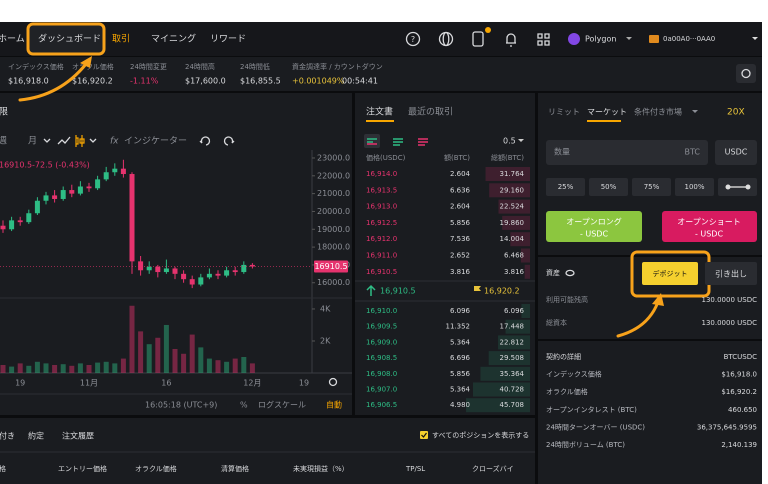  Describe the element at coordinates (381, 272) in the screenshot. I see `book-price: 16,910.5` at that location.